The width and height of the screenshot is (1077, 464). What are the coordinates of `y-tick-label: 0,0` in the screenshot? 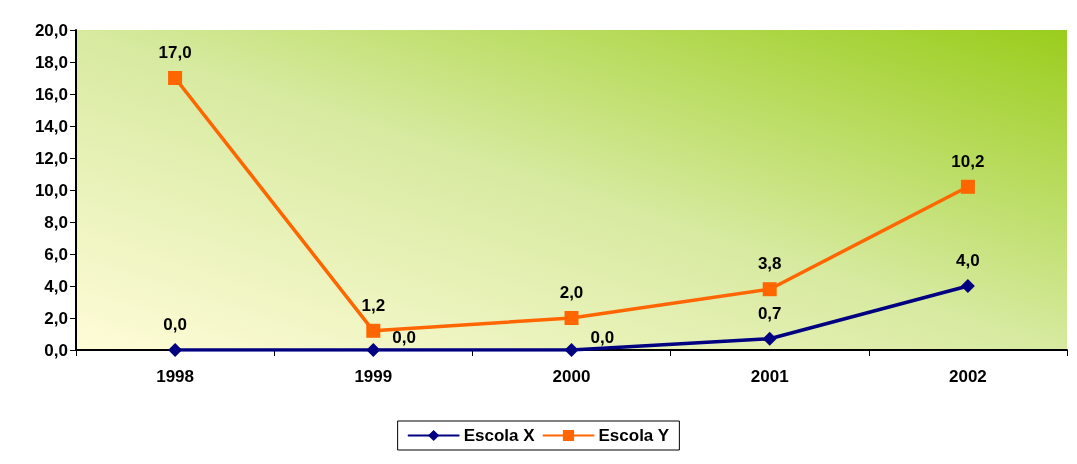 It's located at (56, 350).